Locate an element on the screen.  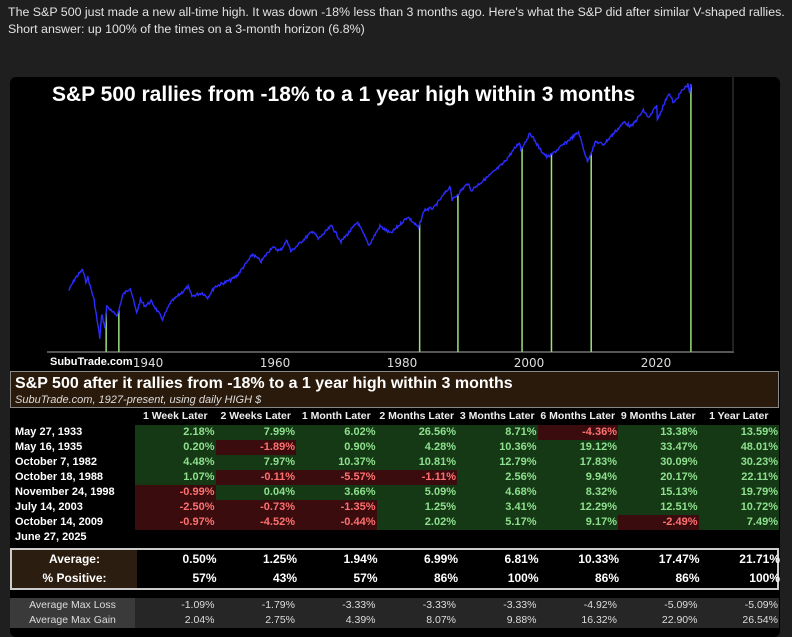
return-cell: 1.25% is located at coordinates (416, 507).